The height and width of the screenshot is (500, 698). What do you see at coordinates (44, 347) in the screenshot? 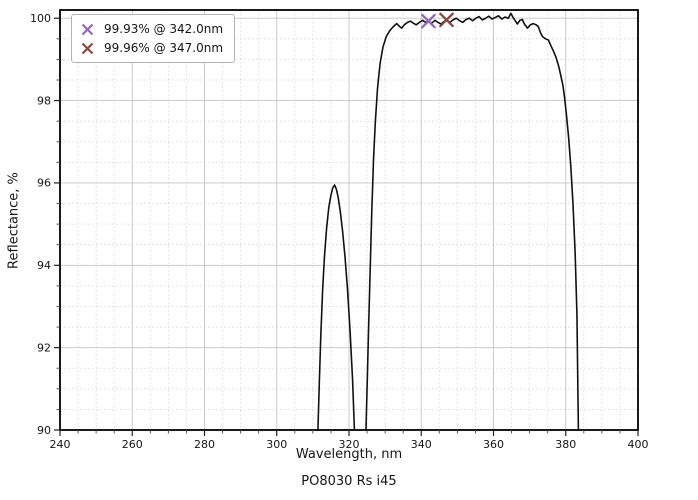
I see `y-tick-label: 92` at bounding box center [44, 347].